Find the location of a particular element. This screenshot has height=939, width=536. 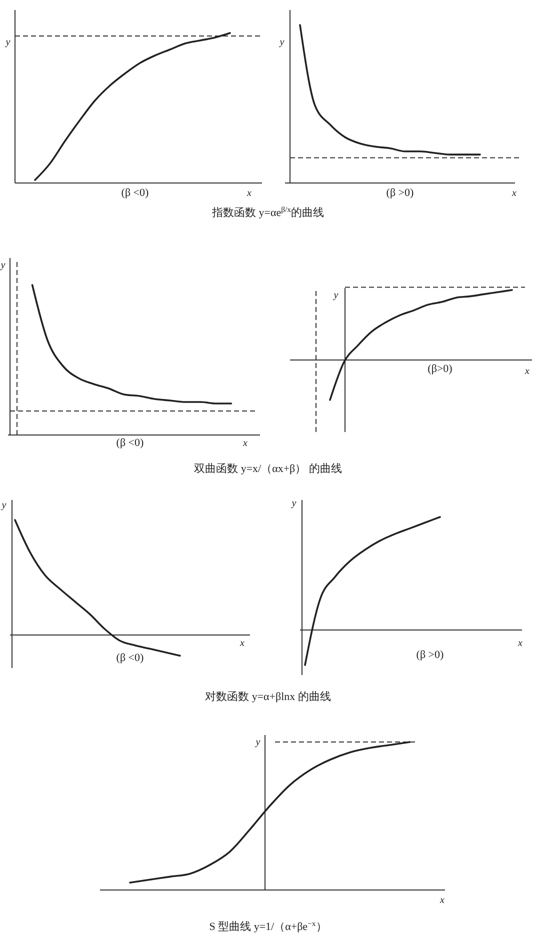

text: S 型曲线 y=1/（α+βe$^{−x}$） is located at coordinates (268, 925).